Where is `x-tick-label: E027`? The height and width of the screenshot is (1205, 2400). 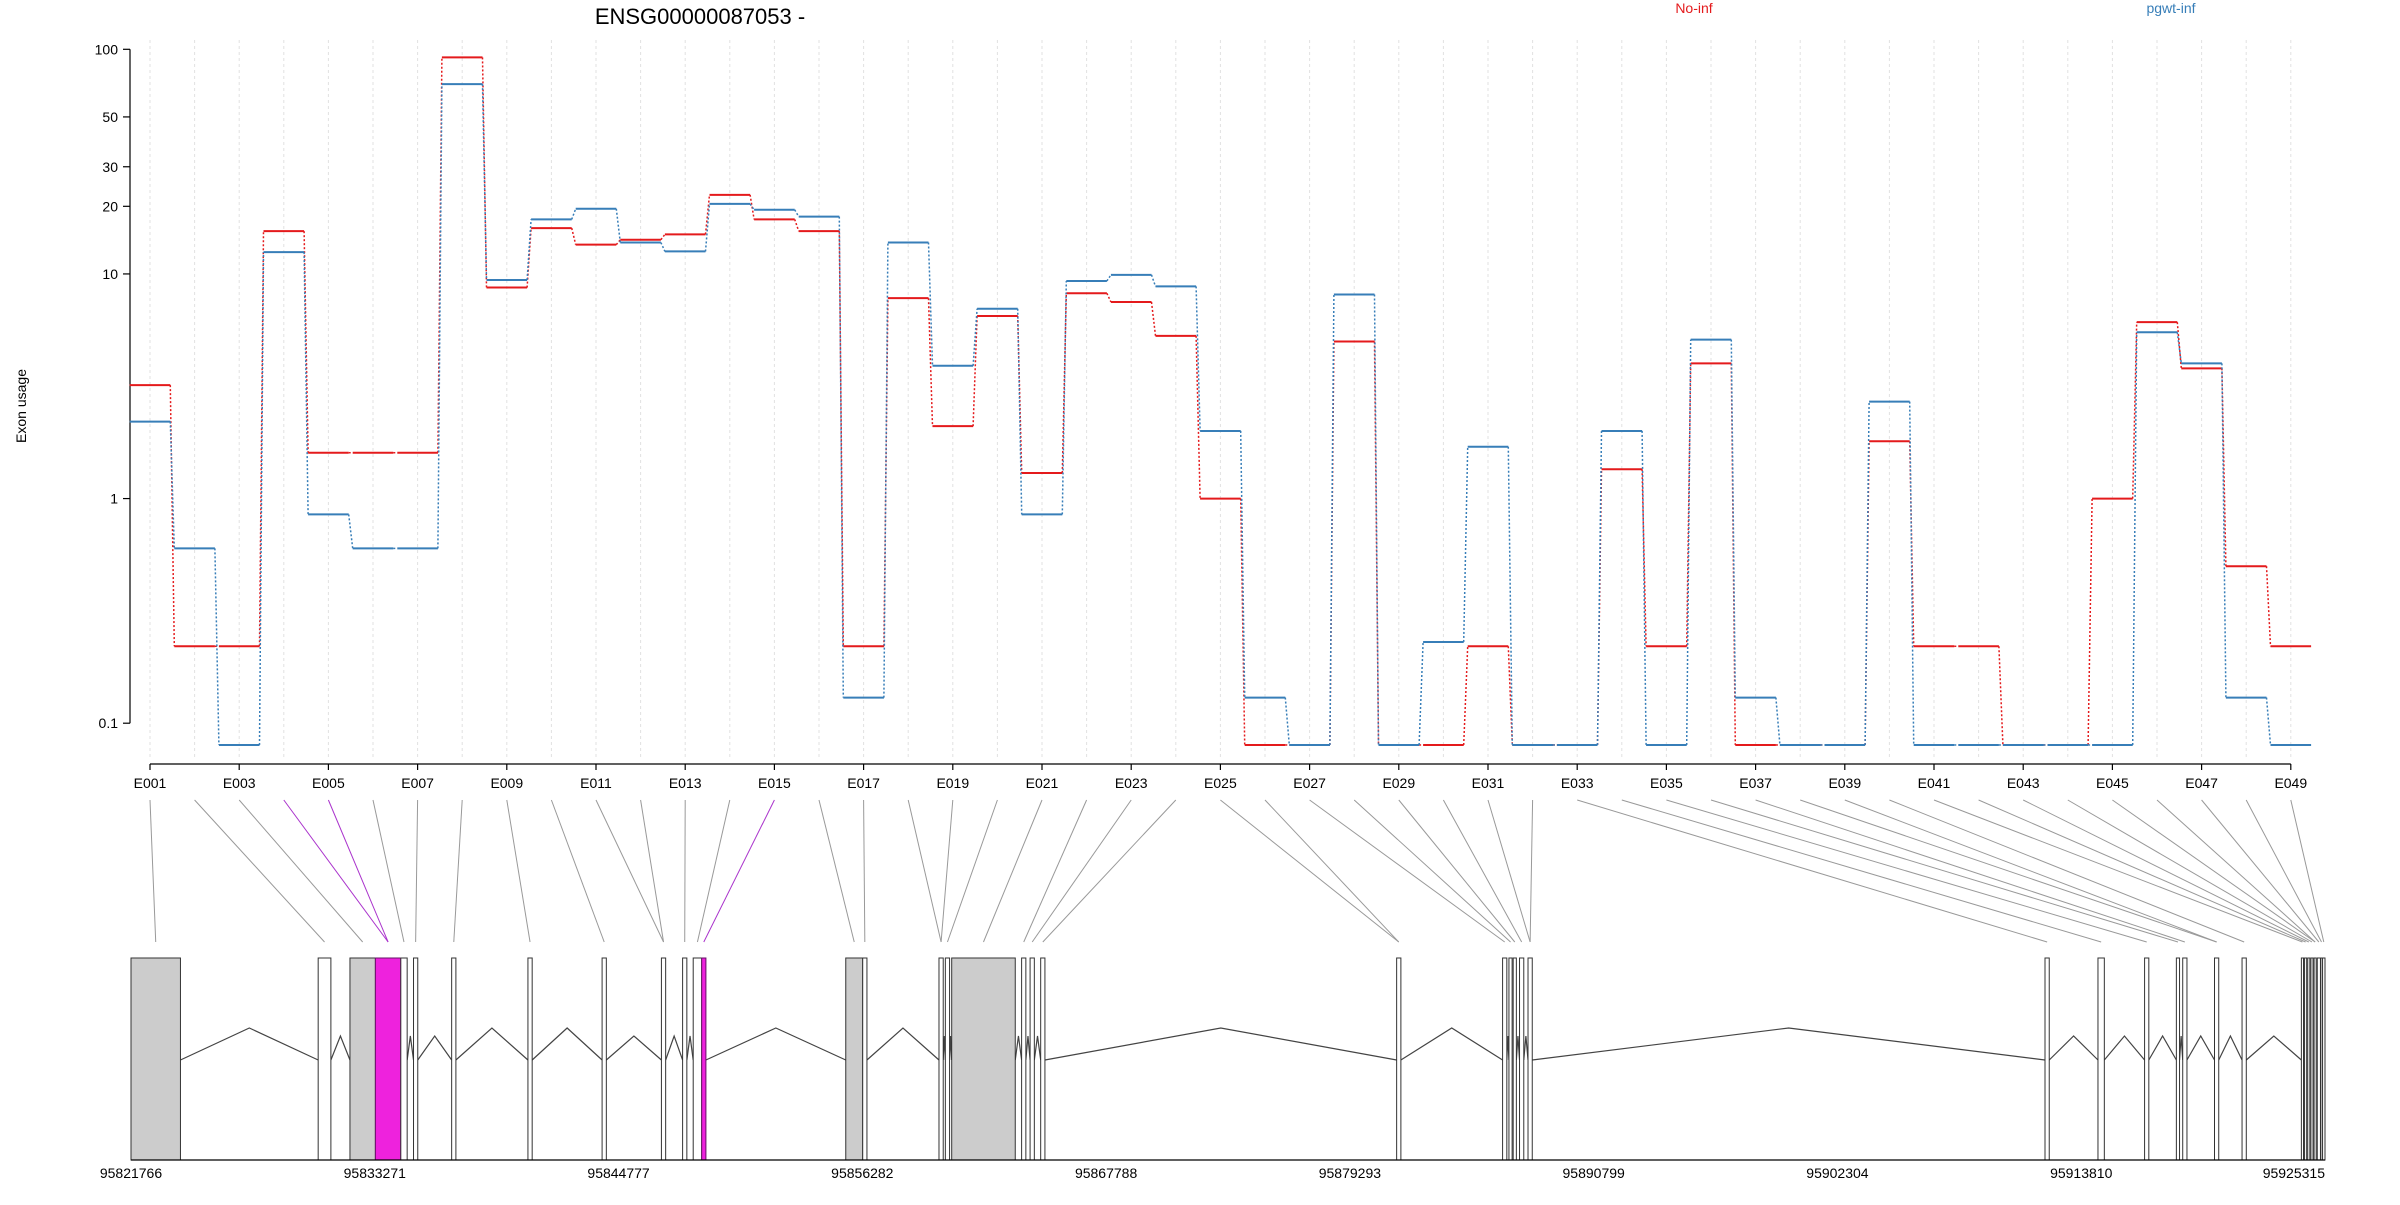
x-tick-label: E027 is located at coordinates (1309, 783).